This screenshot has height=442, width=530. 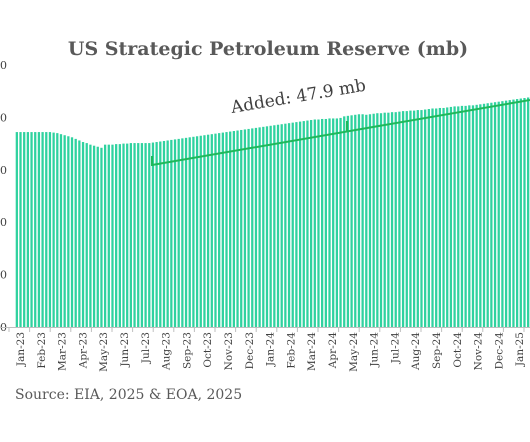 I want to click on x-tick-label: Oct-24, so click(x=458, y=350).